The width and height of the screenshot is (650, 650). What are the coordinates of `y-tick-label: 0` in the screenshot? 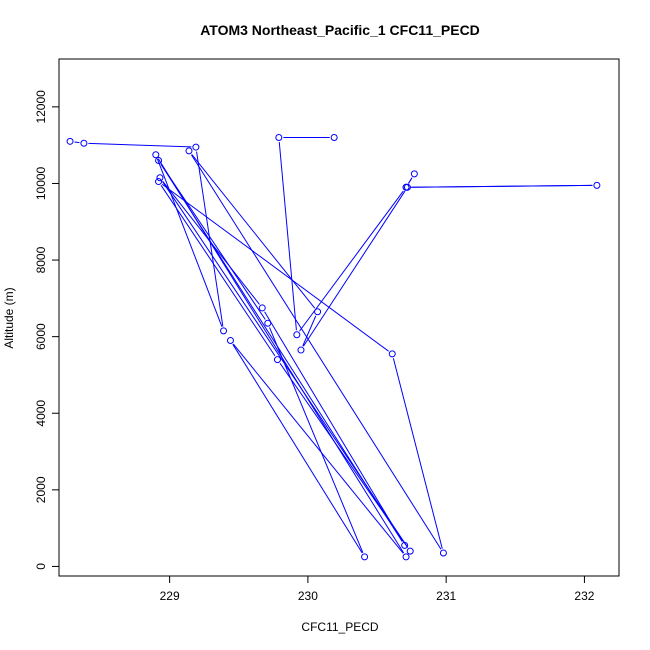 It's located at (41, 566).